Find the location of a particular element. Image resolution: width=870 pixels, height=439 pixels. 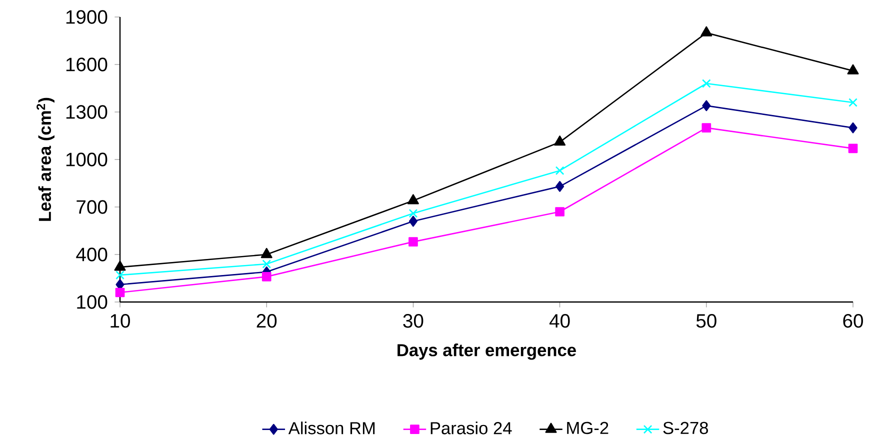

x-tick-label: 10 is located at coordinates (120, 321).